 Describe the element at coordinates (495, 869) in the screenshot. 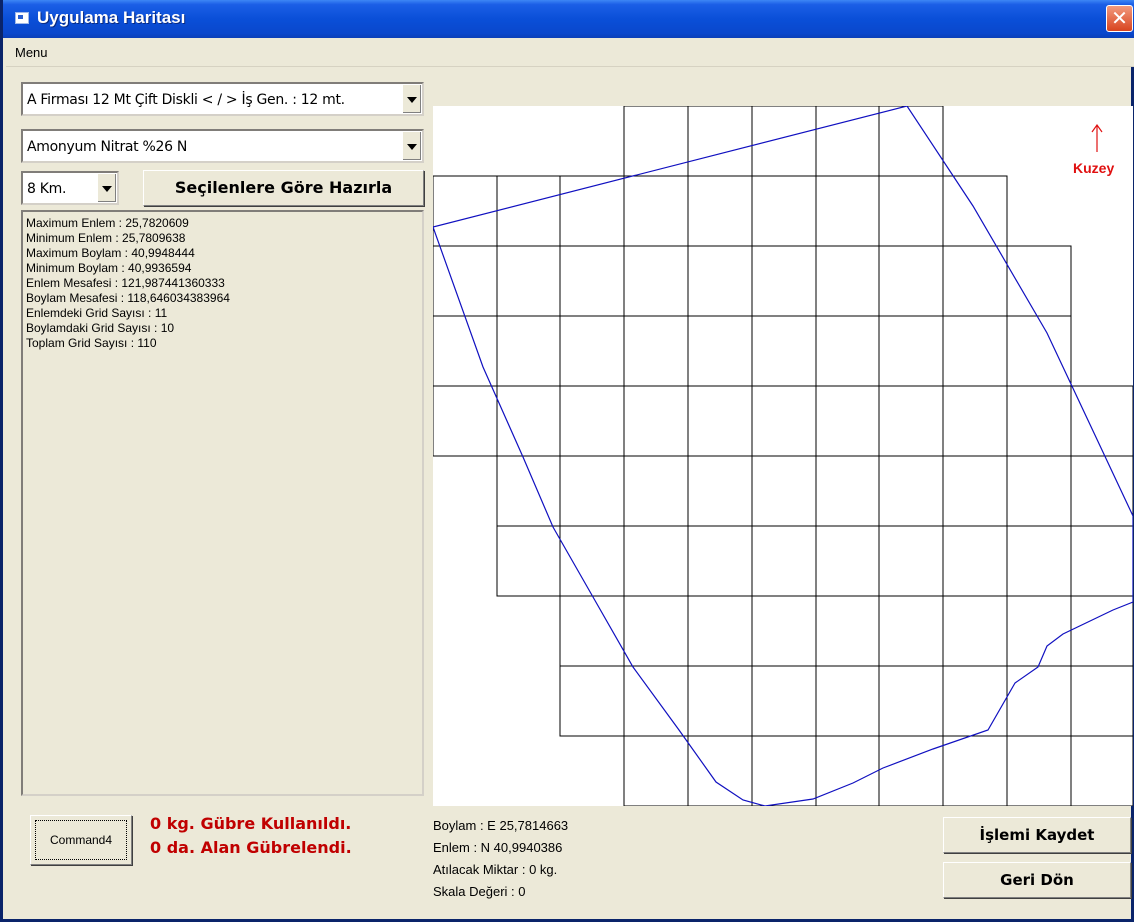

I see `amount-readout: Atılacak Miktar : 0 kg.` at that location.